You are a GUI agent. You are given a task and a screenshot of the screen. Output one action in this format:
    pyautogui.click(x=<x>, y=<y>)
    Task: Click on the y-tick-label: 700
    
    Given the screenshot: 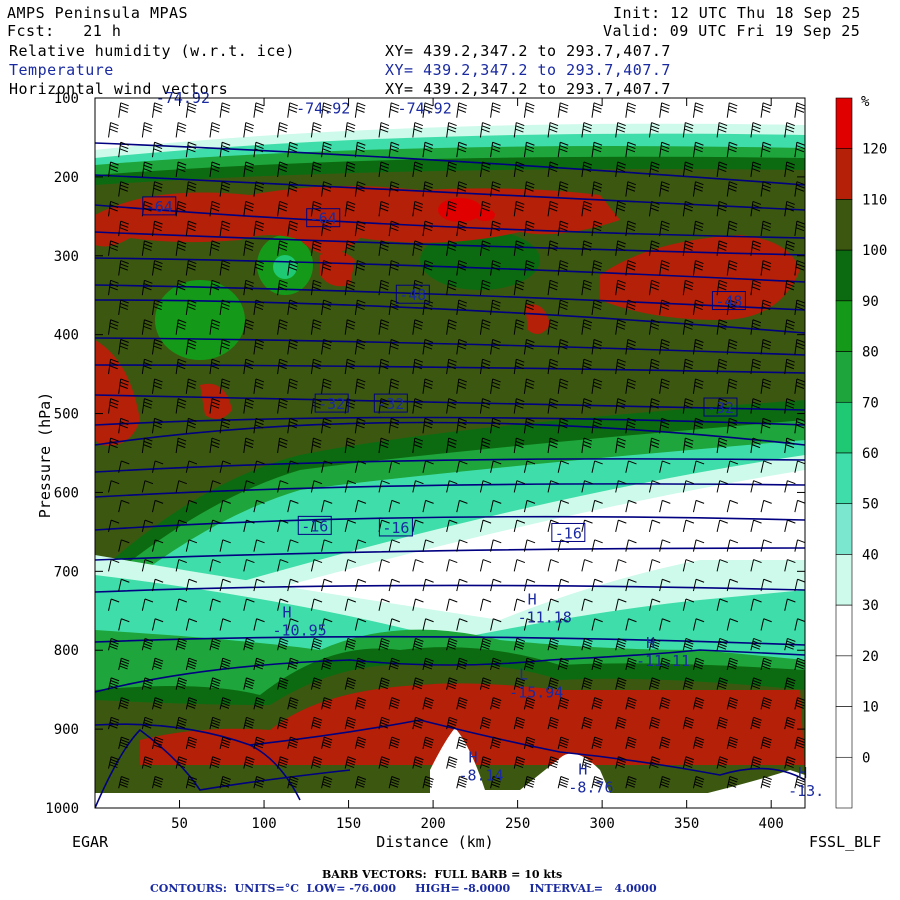 What is the action you would take?
    pyautogui.click(x=66, y=572)
    